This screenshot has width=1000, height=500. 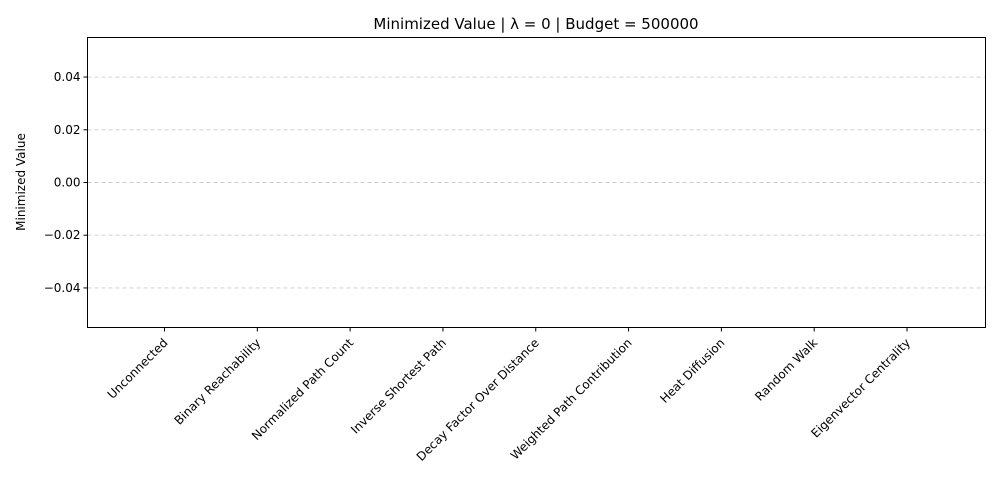 What do you see at coordinates (62, 235) in the screenshot?
I see `y-tick-label: −0.02` at bounding box center [62, 235].